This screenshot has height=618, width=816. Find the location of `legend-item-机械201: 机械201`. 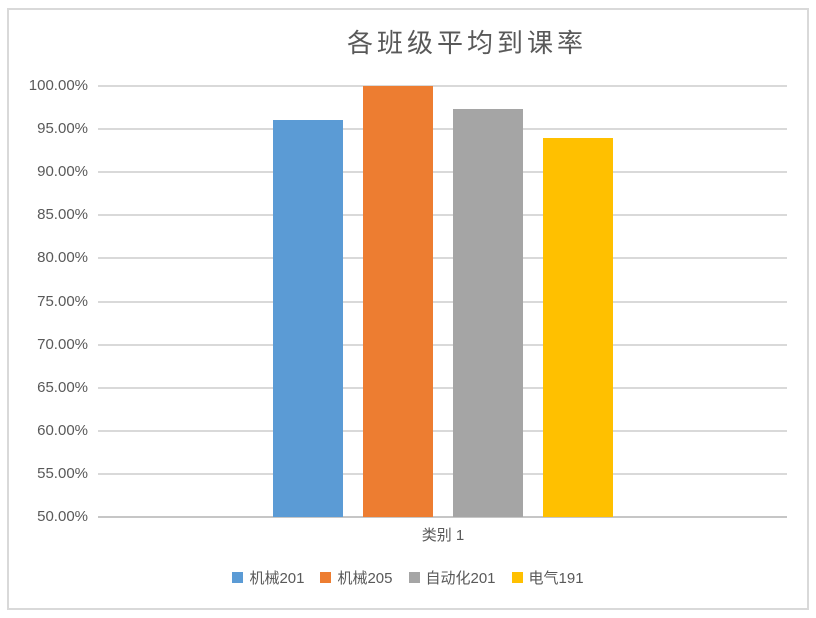

legend-item-机械201: 机械201 is located at coordinates (268, 577).